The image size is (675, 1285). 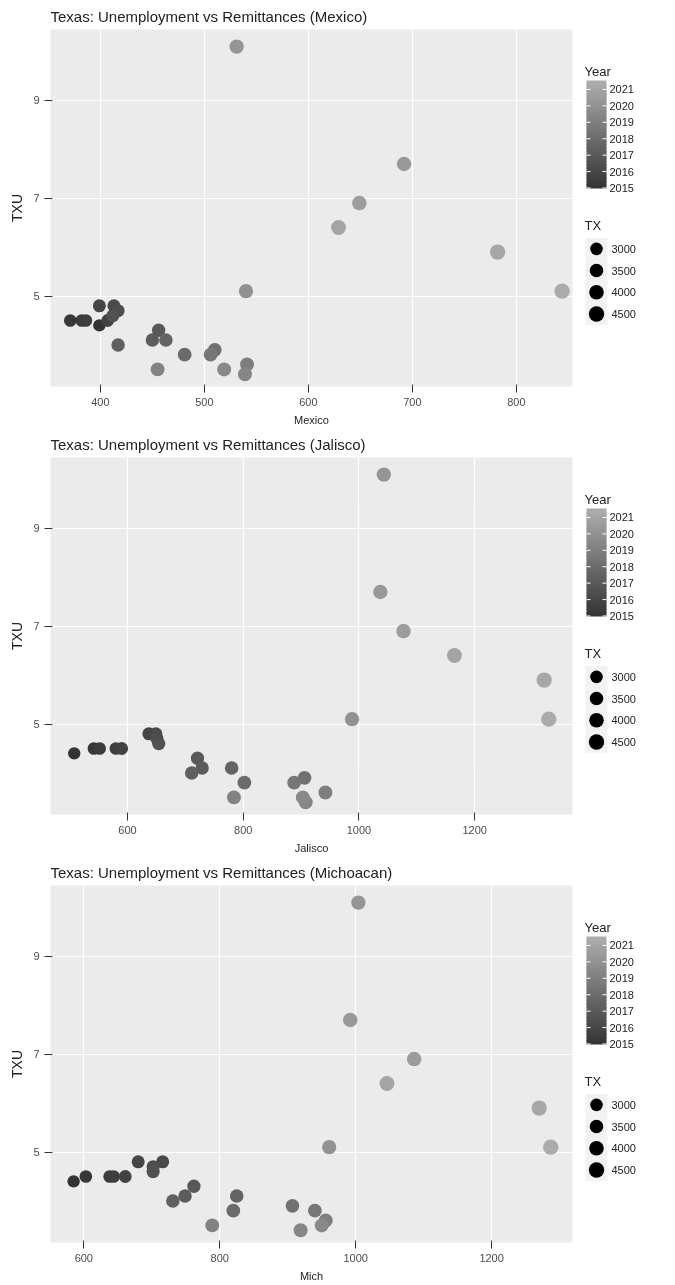 What do you see at coordinates (208, 444) in the screenshot?
I see `chart-title: Texas: Unemployment vs Remittances (Jalisco)` at bounding box center [208, 444].